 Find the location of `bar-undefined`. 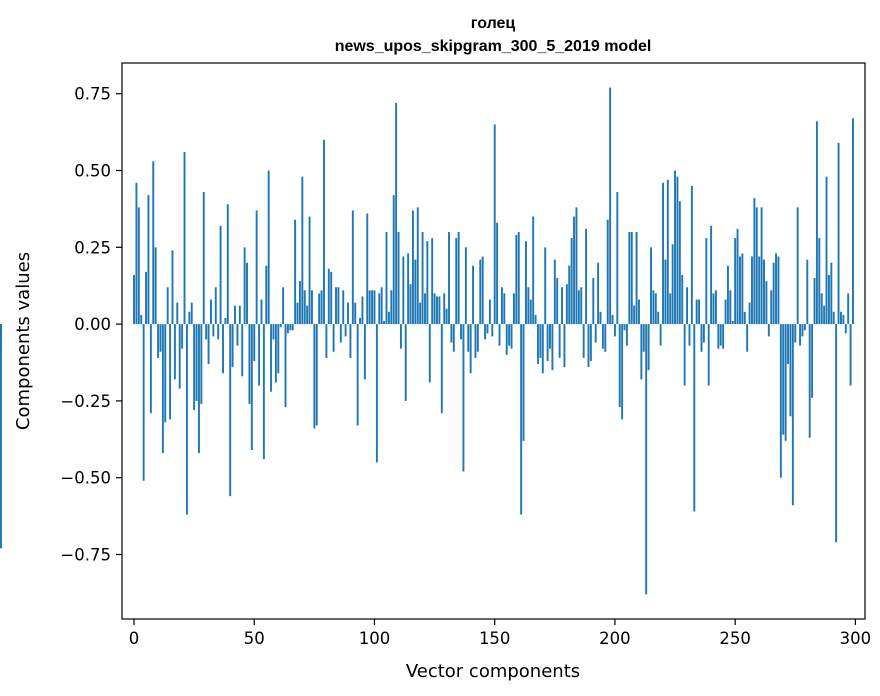

bar-undefined is located at coordinates (1, 436).